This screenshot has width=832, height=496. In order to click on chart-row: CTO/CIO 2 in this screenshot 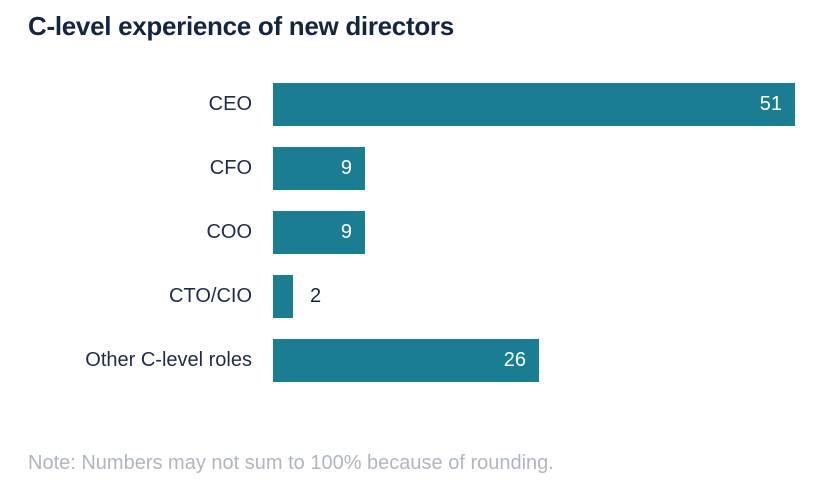, I will do `click(423, 296)`.